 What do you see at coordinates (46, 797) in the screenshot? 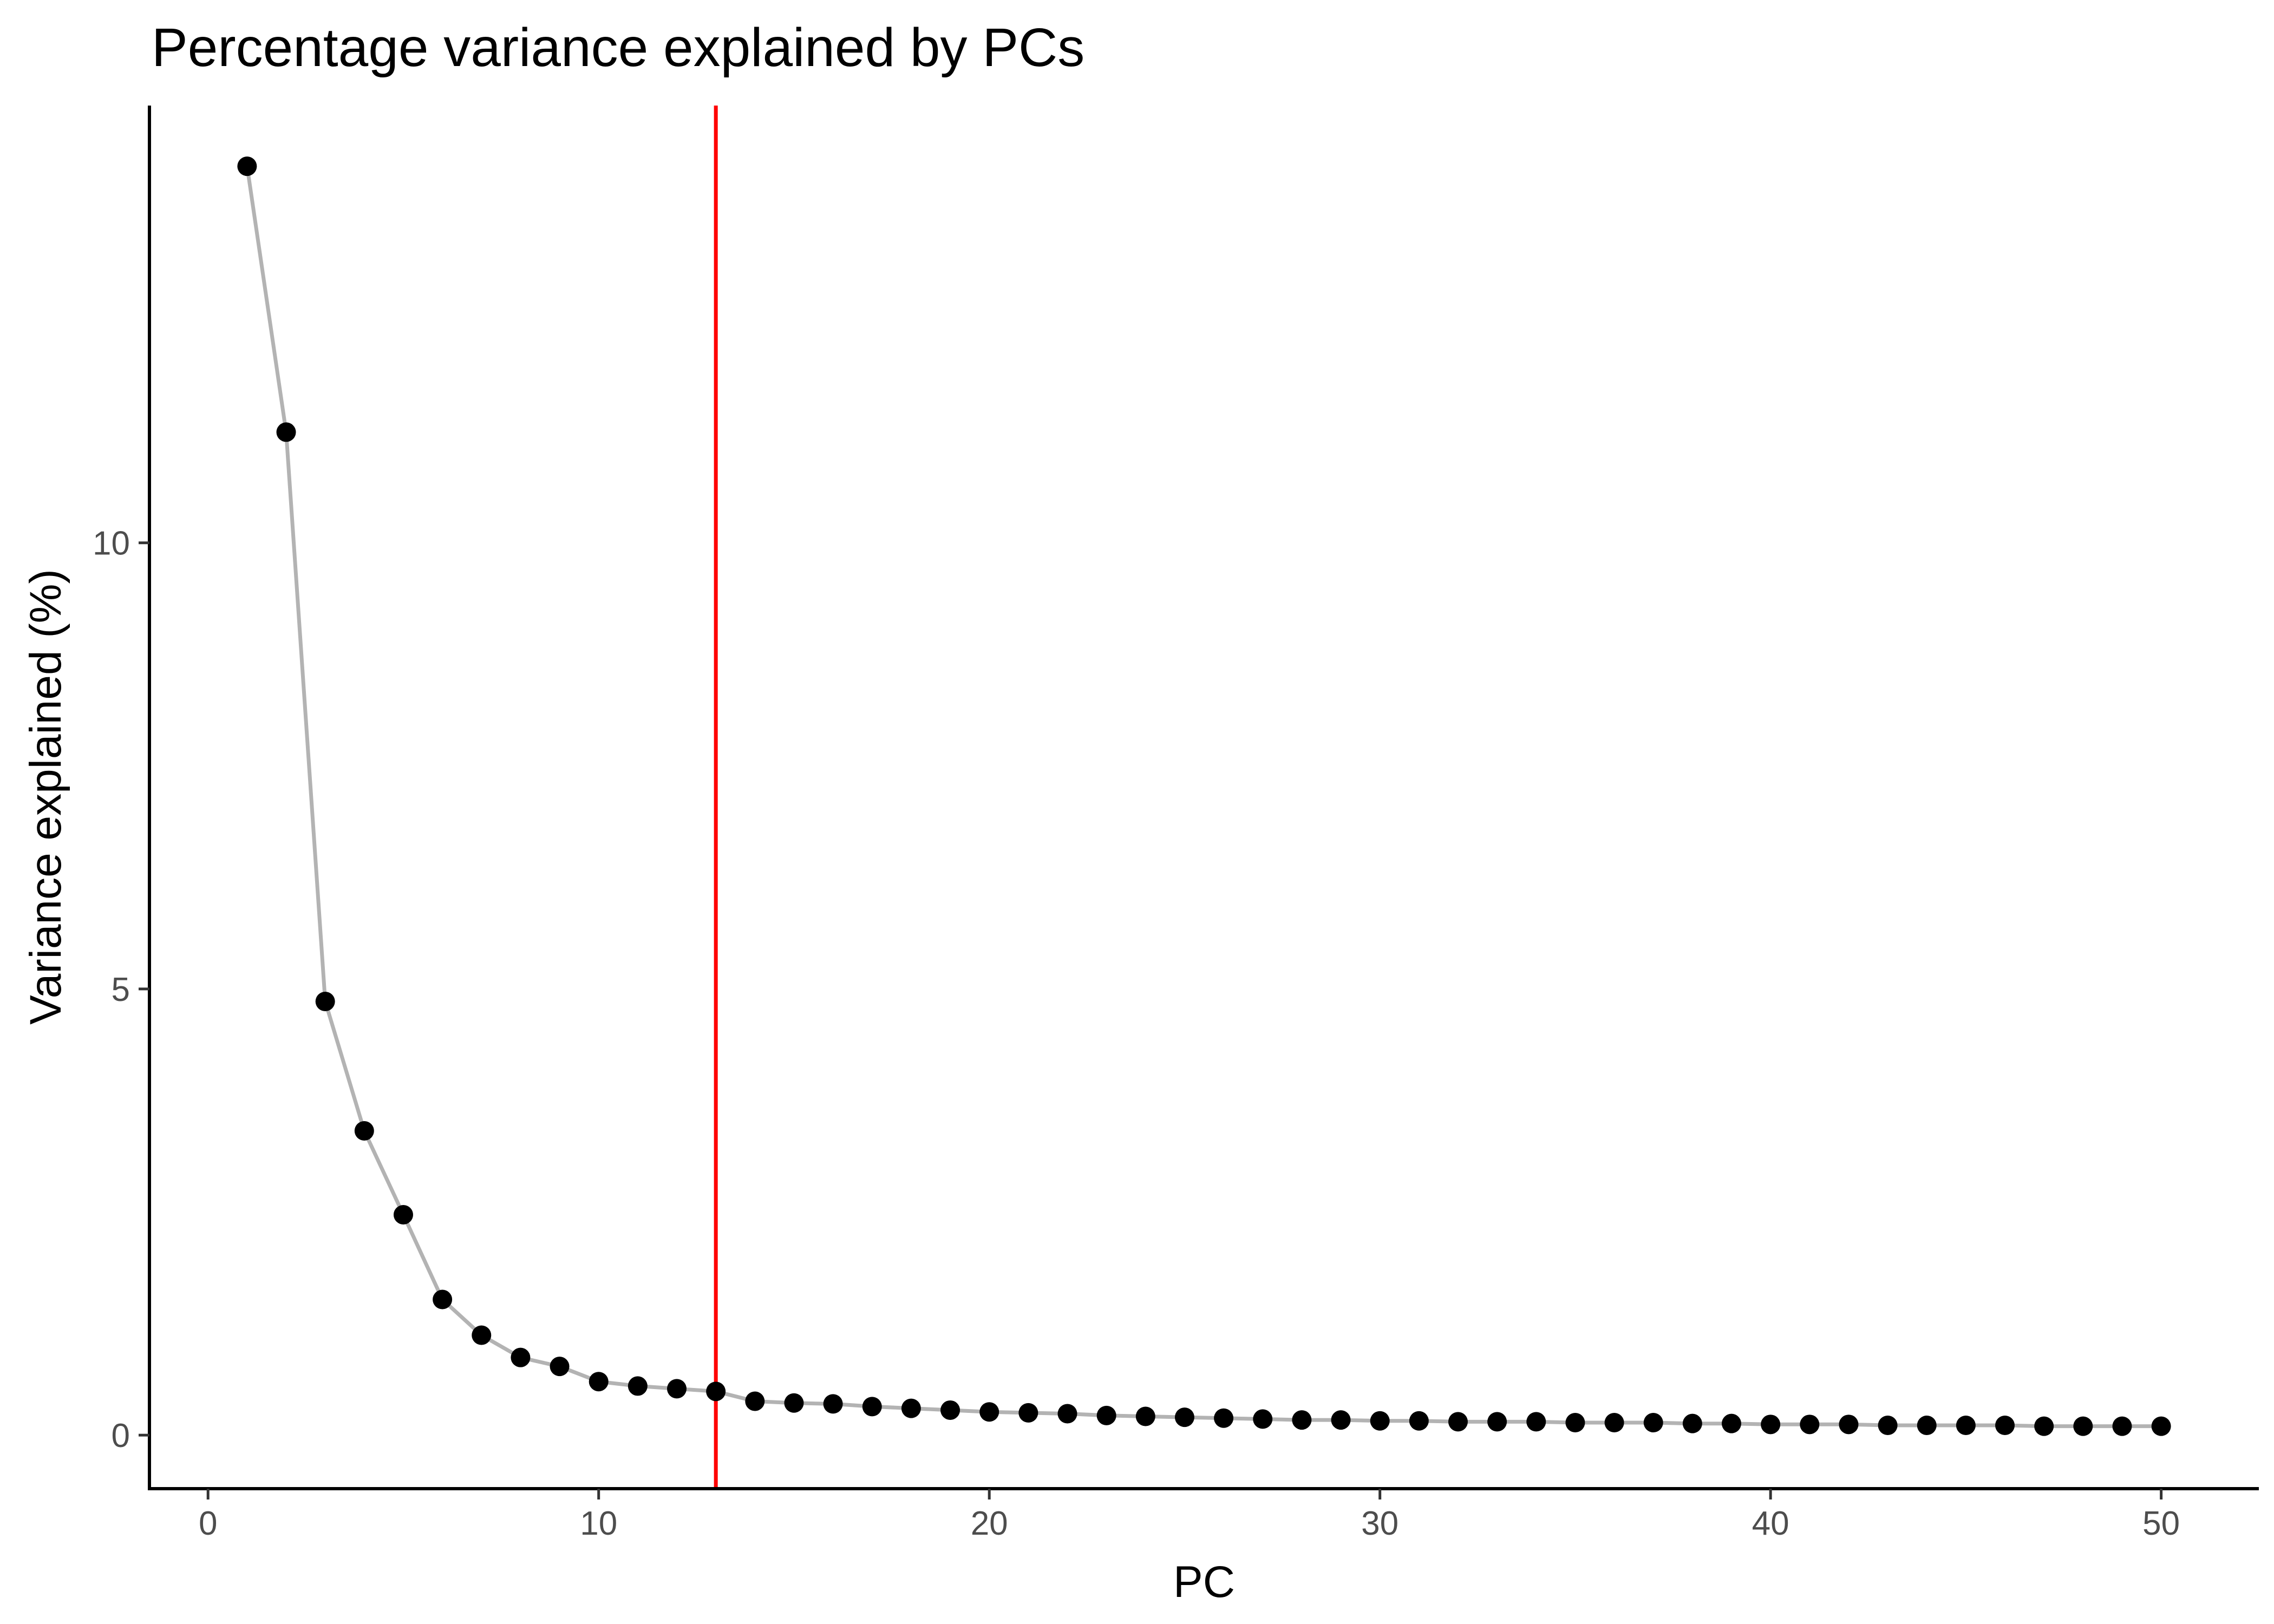
I see `y-axis-title: Variance explained (%)` at bounding box center [46, 797].